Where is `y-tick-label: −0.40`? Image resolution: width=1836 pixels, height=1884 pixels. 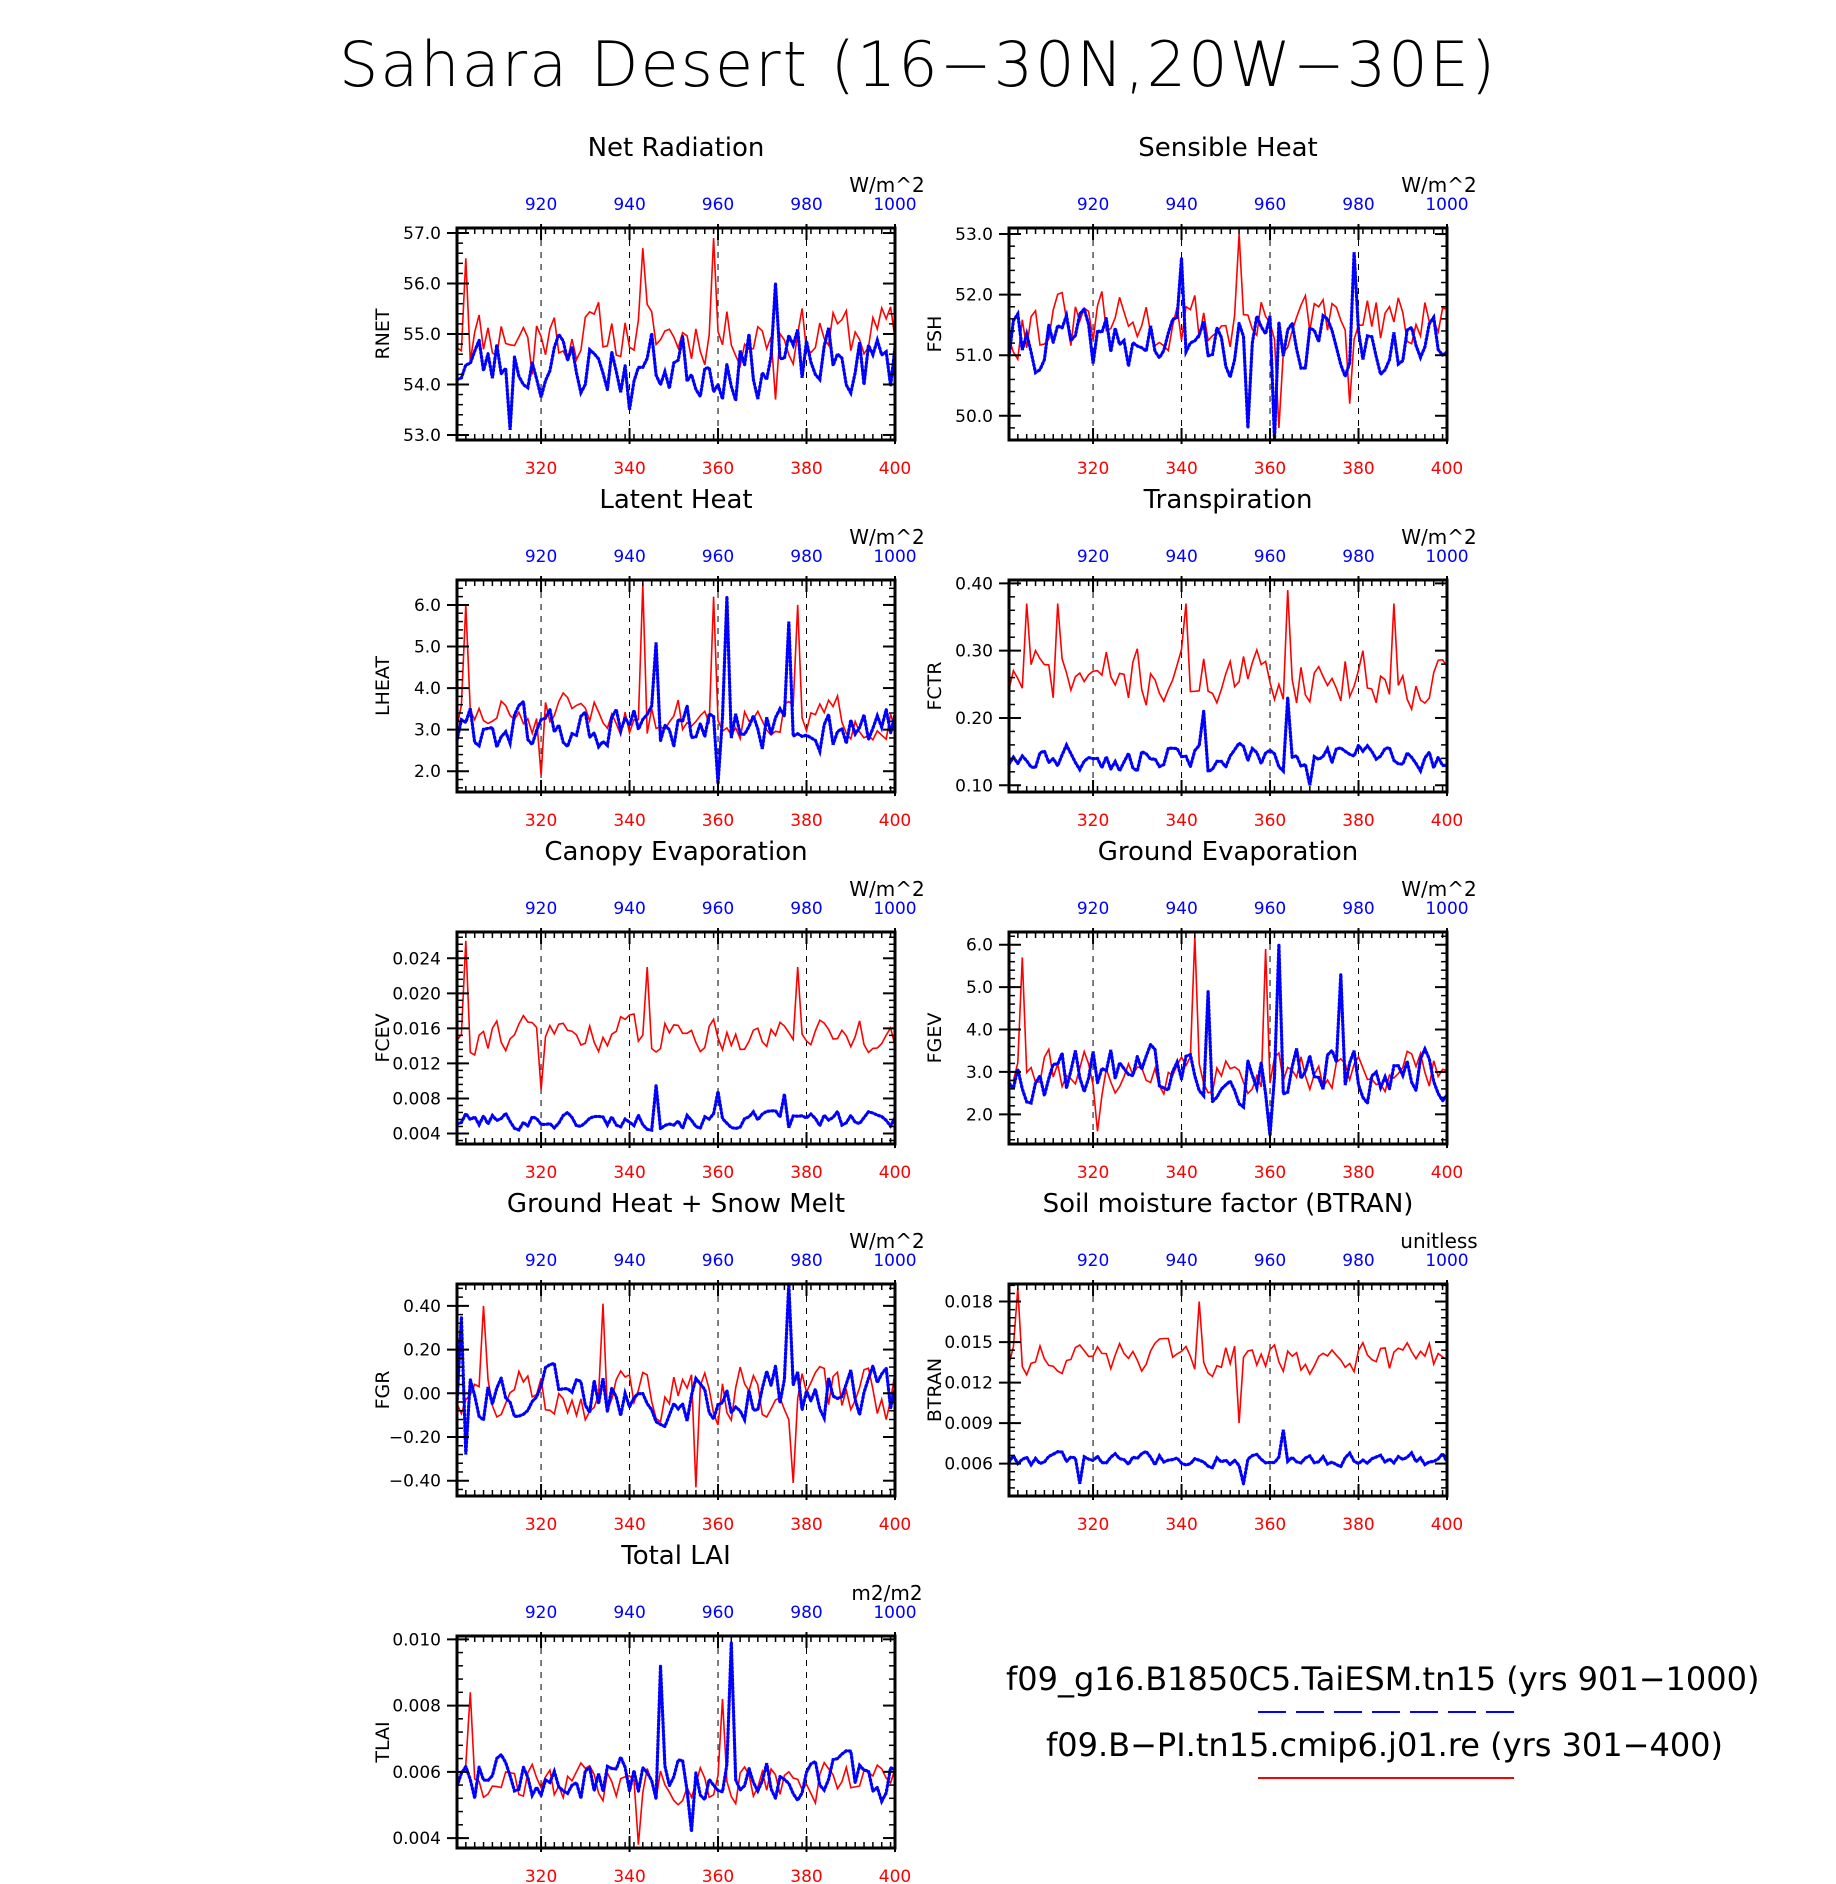
y-tick-label: −0.40 is located at coordinates (415, 1482).